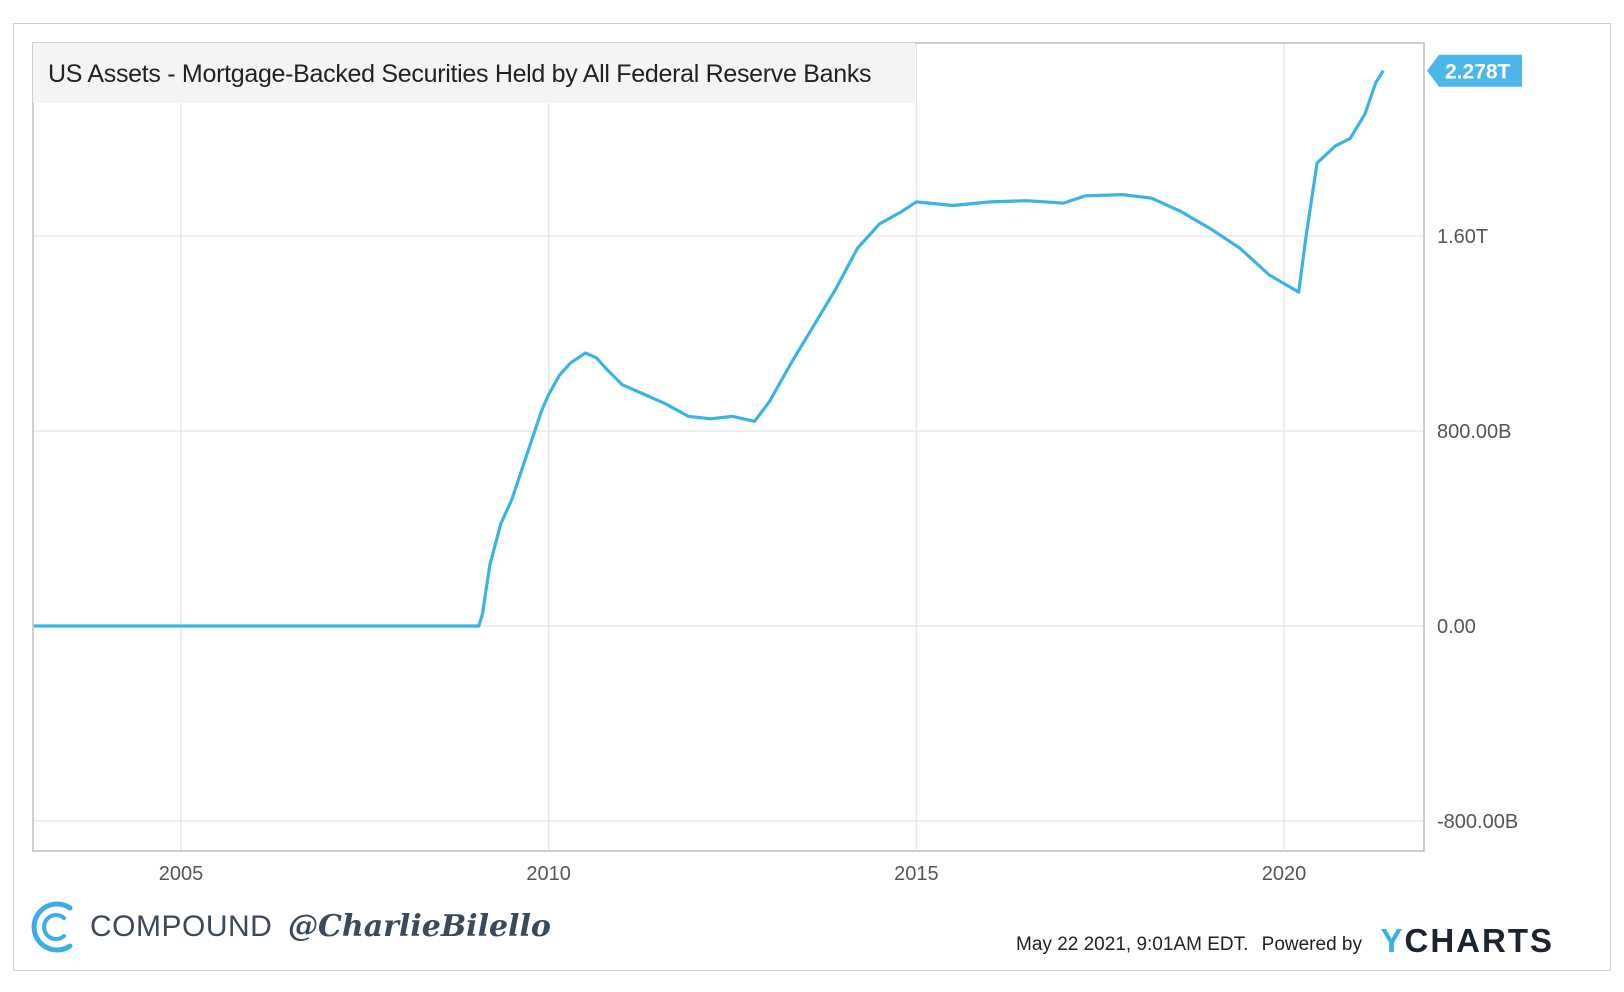  What do you see at coordinates (916, 874) in the screenshot?
I see `x-tick-label: 2015` at bounding box center [916, 874].